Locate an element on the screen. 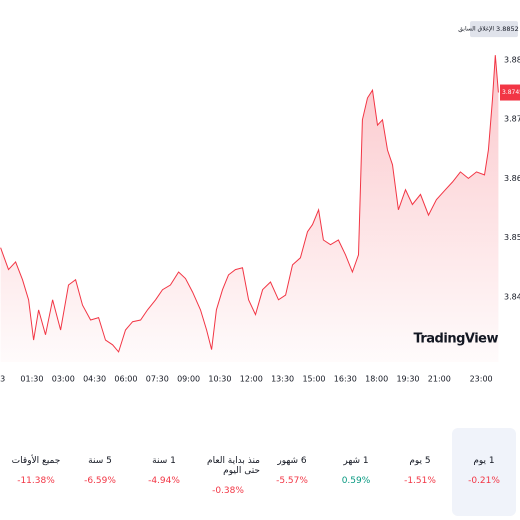 This screenshot has height=520, width=520. y-tick-label: 3.8600 is located at coordinates (512, 178).